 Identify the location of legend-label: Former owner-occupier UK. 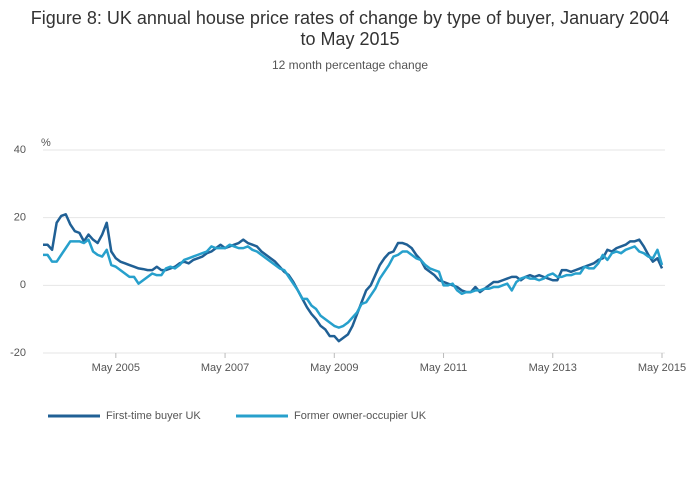
(360, 416).